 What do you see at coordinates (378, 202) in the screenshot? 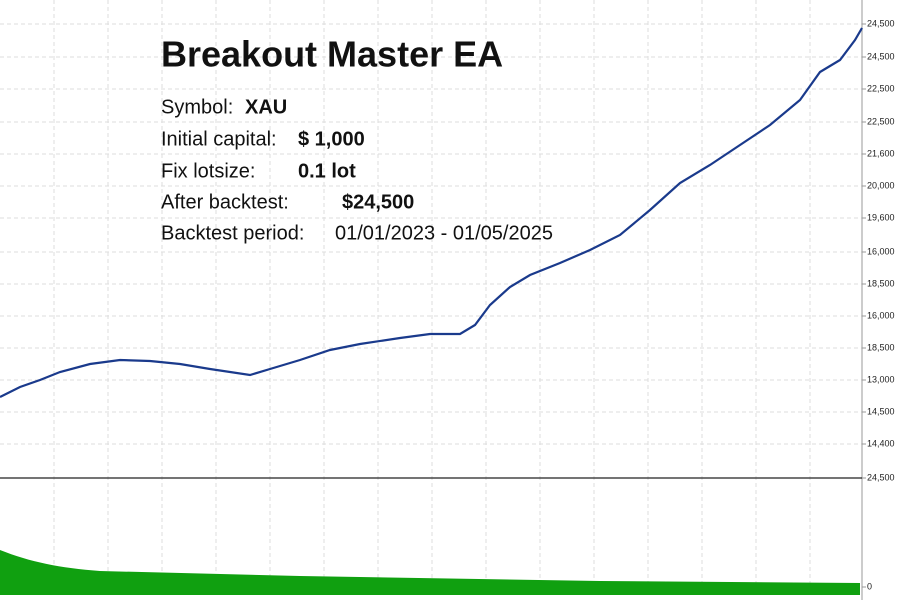
I see `info-value: $24,500` at bounding box center [378, 202].